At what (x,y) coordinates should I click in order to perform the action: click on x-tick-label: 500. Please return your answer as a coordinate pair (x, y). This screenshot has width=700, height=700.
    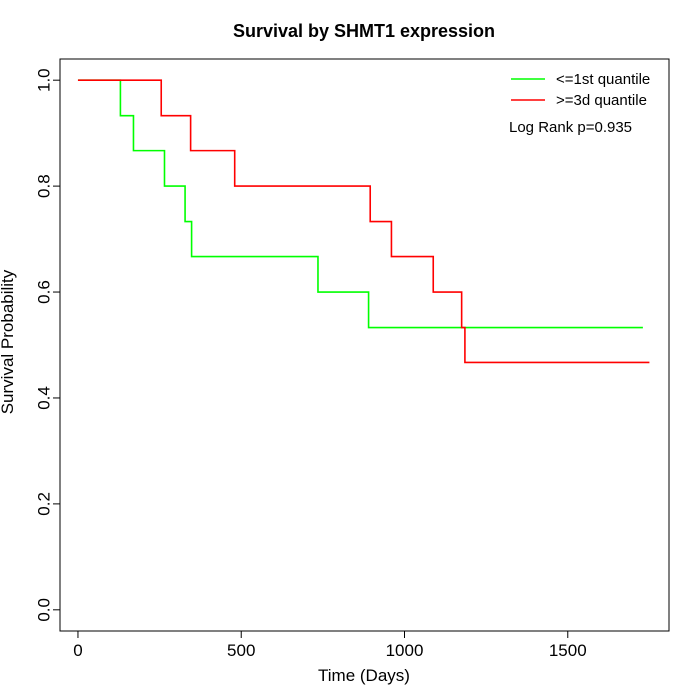
    Looking at the image, I should click on (241, 650).